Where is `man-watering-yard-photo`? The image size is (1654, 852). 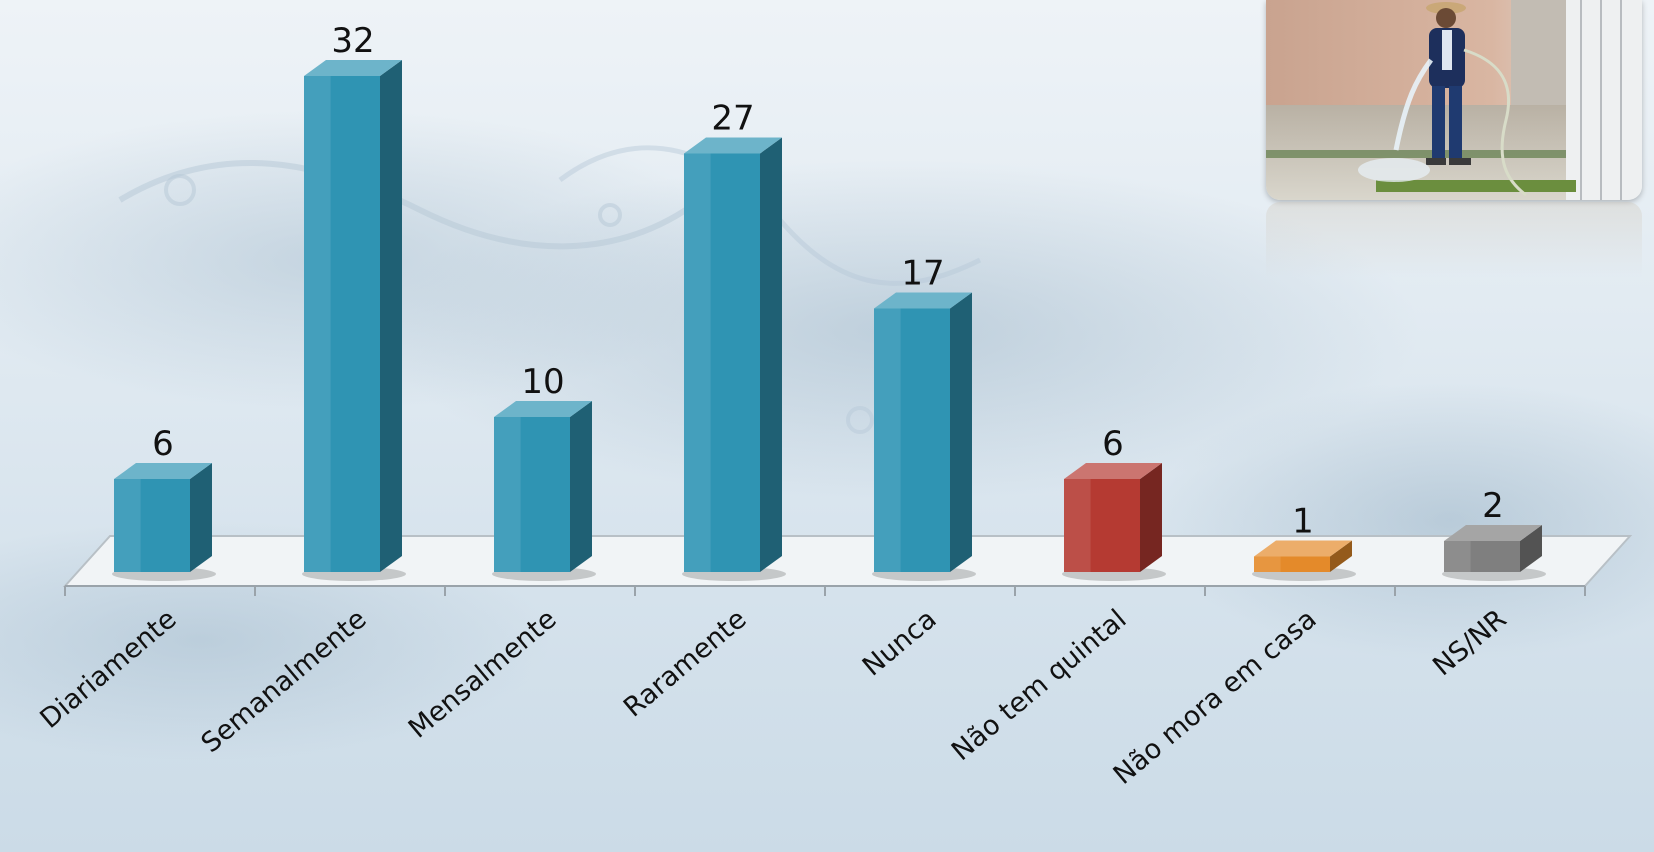 man-watering-yard-photo is located at coordinates (1454, 100).